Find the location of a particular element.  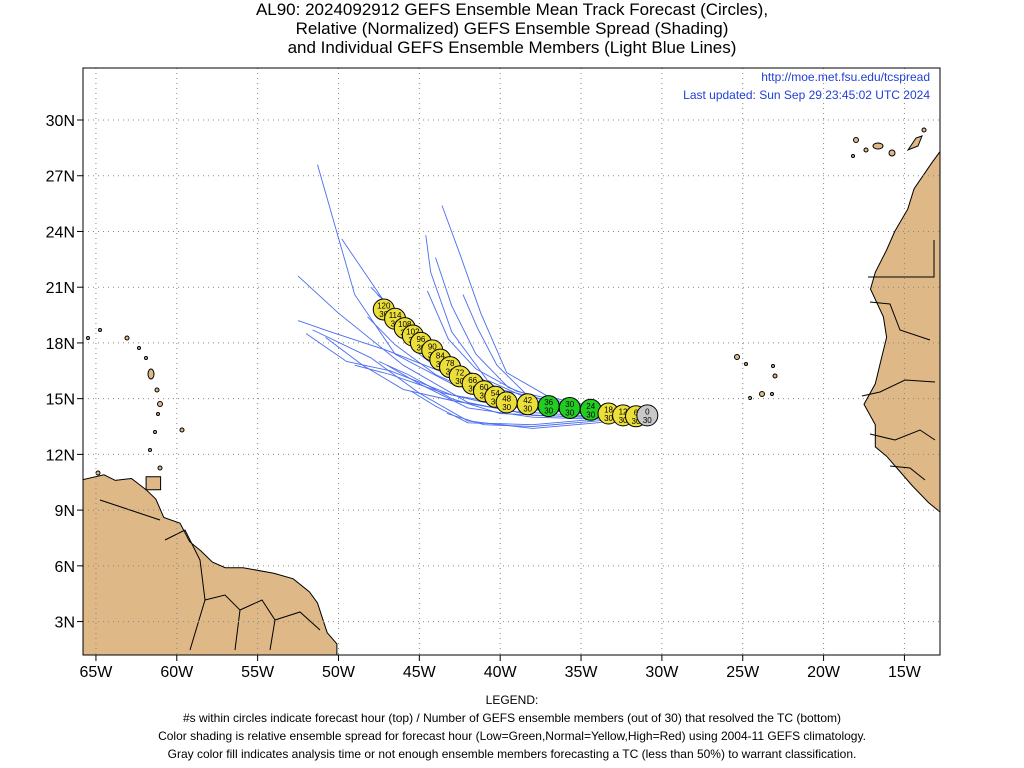

lon-tick-label: 55W is located at coordinates (258, 672).